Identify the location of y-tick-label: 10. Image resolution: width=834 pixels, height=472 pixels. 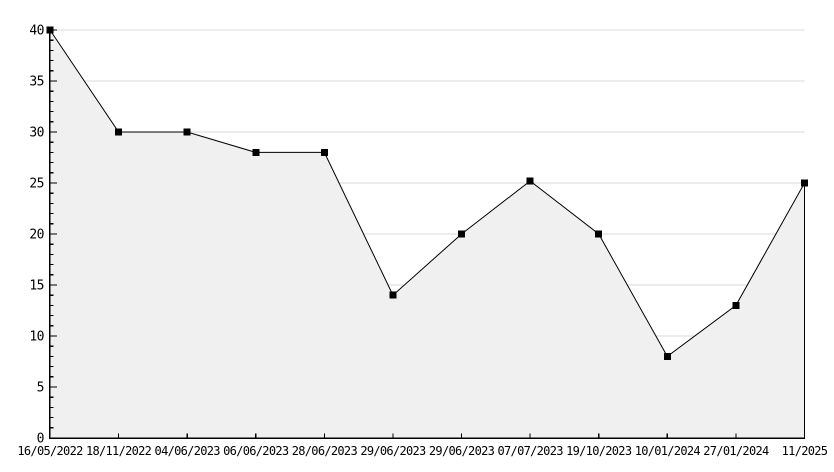
(36, 337).